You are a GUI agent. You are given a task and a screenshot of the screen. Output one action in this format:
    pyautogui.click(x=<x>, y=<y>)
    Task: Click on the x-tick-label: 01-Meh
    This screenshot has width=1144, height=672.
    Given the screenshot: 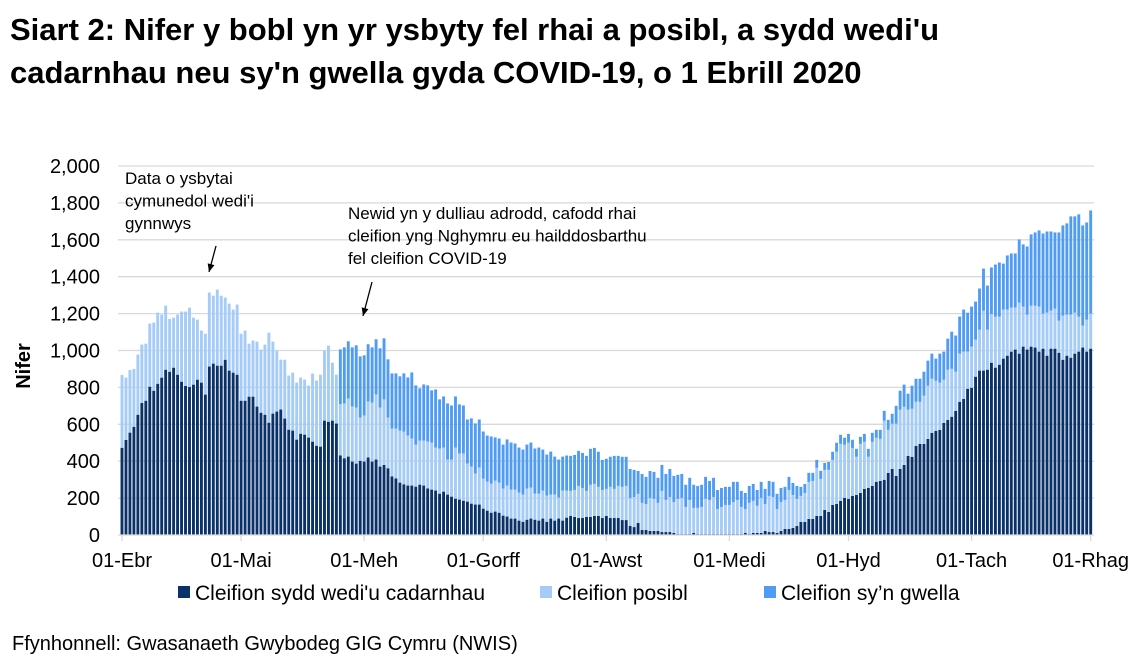 What is the action you would take?
    pyautogui.click(x=364, y=561)
    